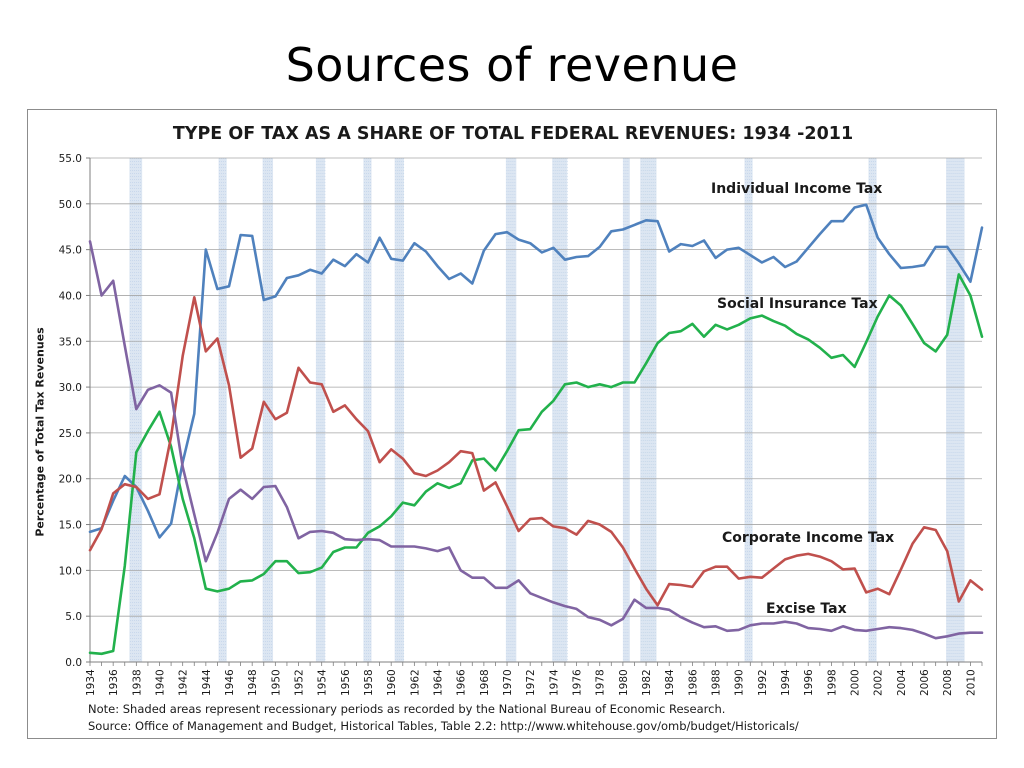 The image size is (1024, 768). What do you see at coordinates (276, 682) in the screenshot?
I see `x-tick-label: 1950` at bounding box center [276, 682].